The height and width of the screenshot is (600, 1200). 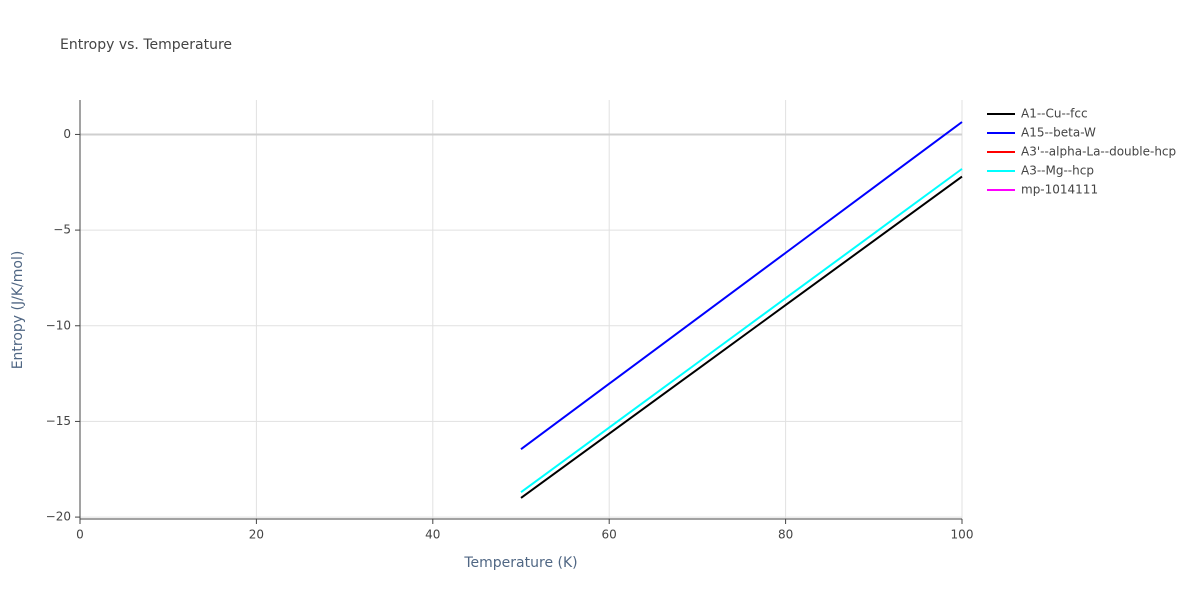 What do you see at coordinates (256, 535) in the screenshot?
I see `x-tick-label: 20` at bounding box center [256, 535].